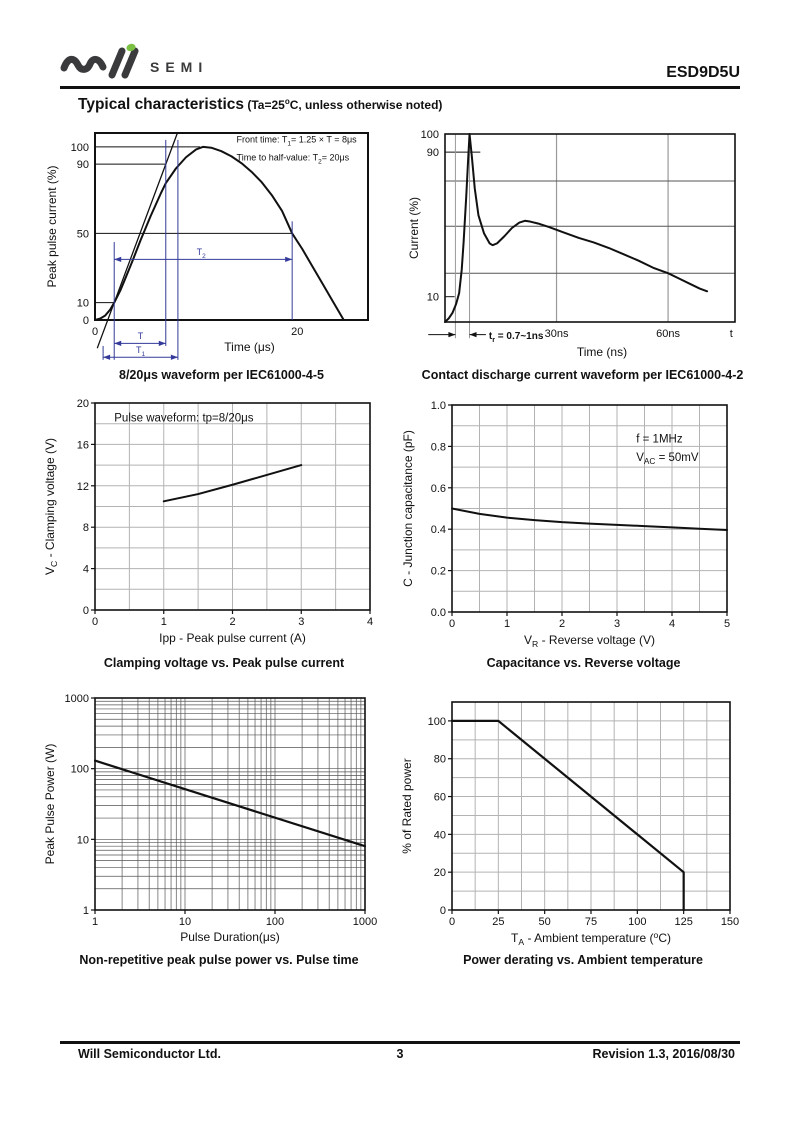 The width and height of the screenshot is (800, 1131). Describe the element at coordinates (414, 228) in the screenshot. I see `svg-text: Current (%)` at that location.